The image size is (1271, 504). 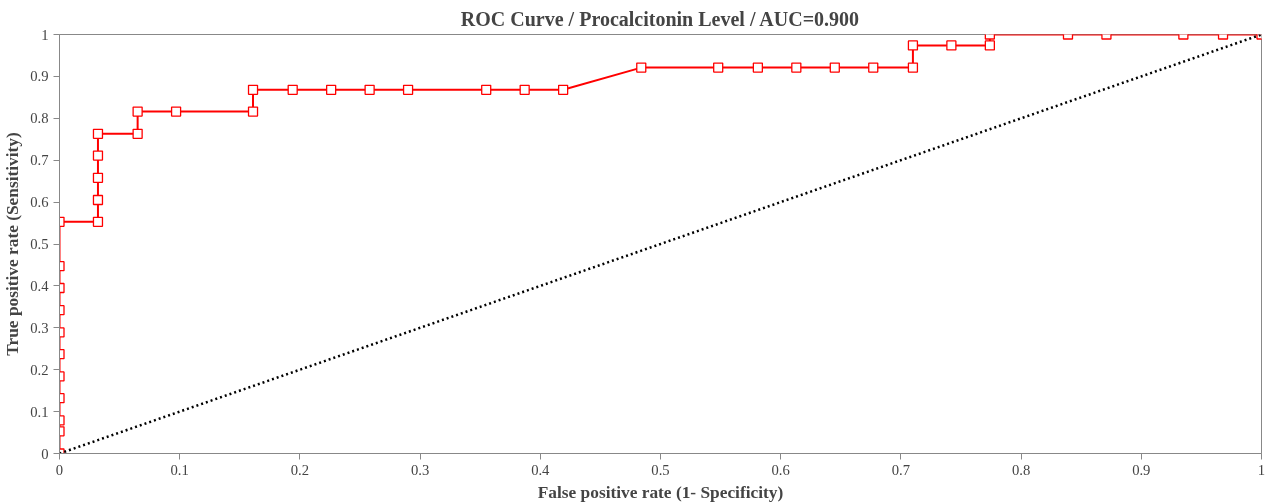 I want to click on x-tick-label: 0.2, so click(x=300, y=469).